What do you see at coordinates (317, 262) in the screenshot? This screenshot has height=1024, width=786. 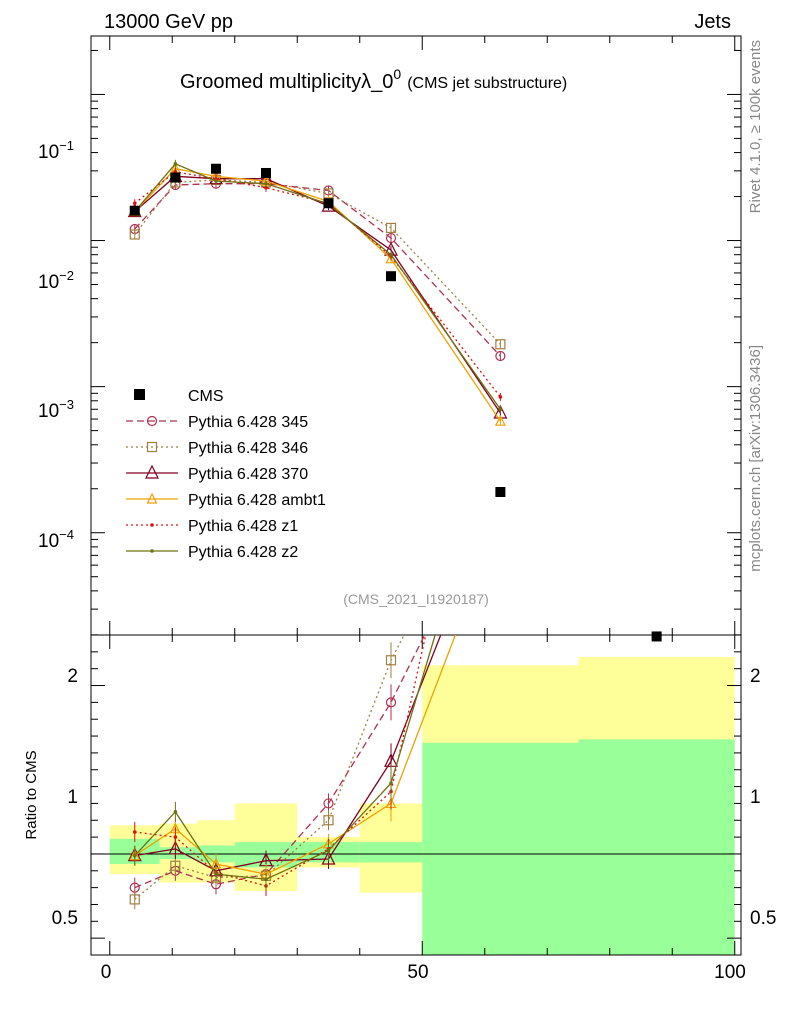 I see `series-line-p346` at bounding box center [317, 262].